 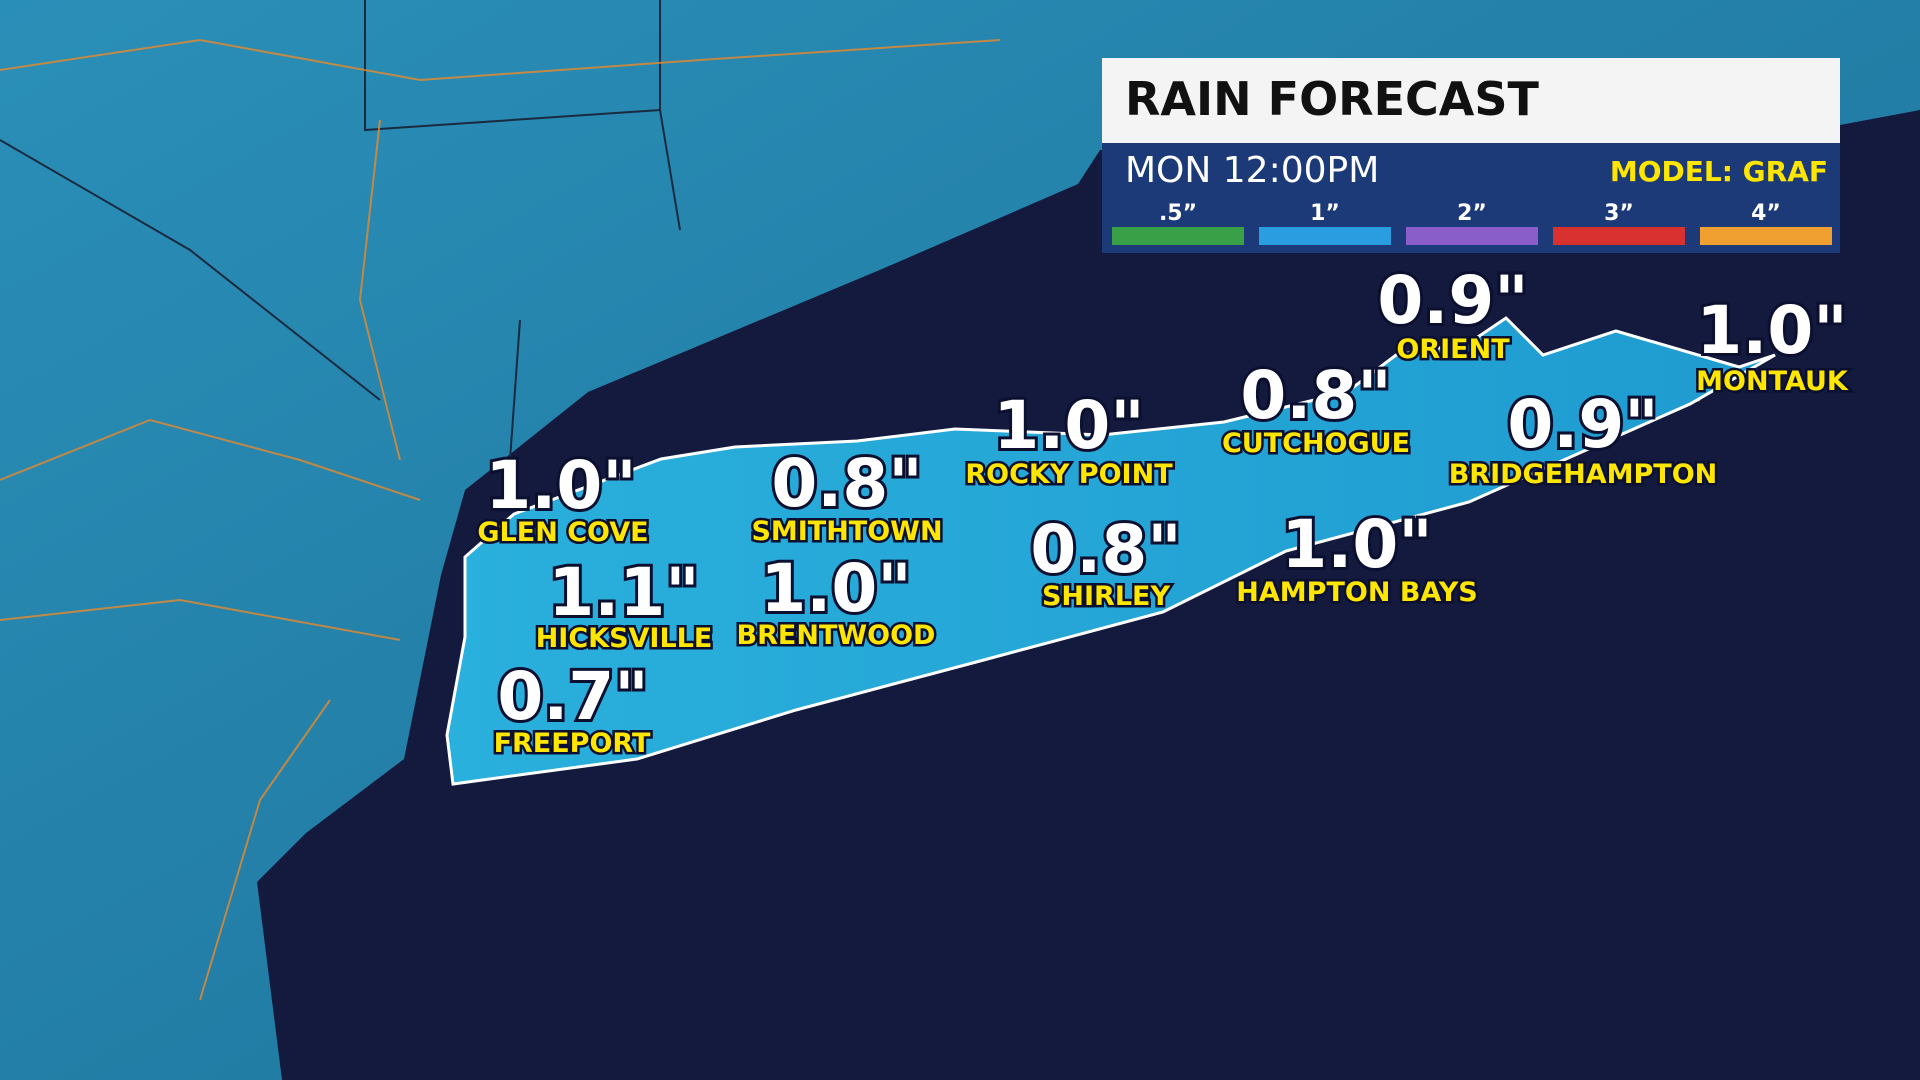 What do you see at coordinates (623, 592) in the screenshot?
I see `rain-amount: 1.1"` at bounding box center [623, 592].